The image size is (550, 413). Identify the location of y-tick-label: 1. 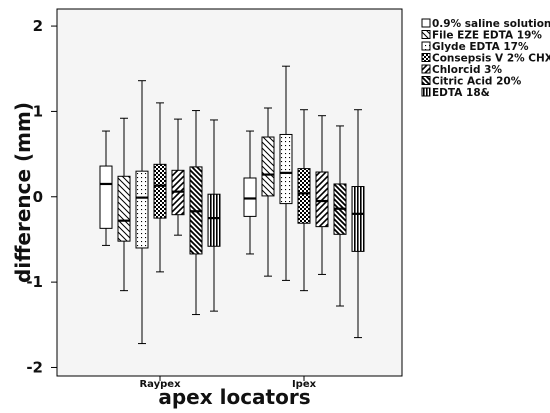
(38, 111).